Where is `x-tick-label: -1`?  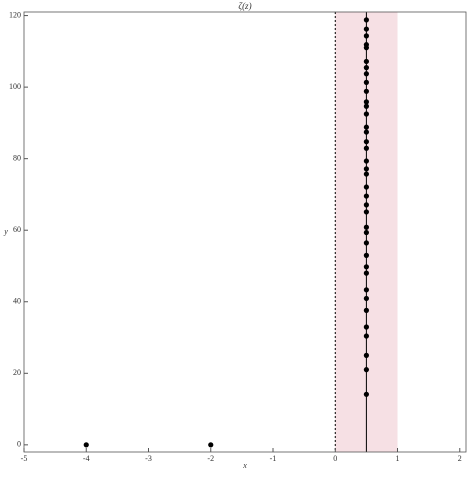 x-tick-label: -1 is located at coordinates (273, 458).